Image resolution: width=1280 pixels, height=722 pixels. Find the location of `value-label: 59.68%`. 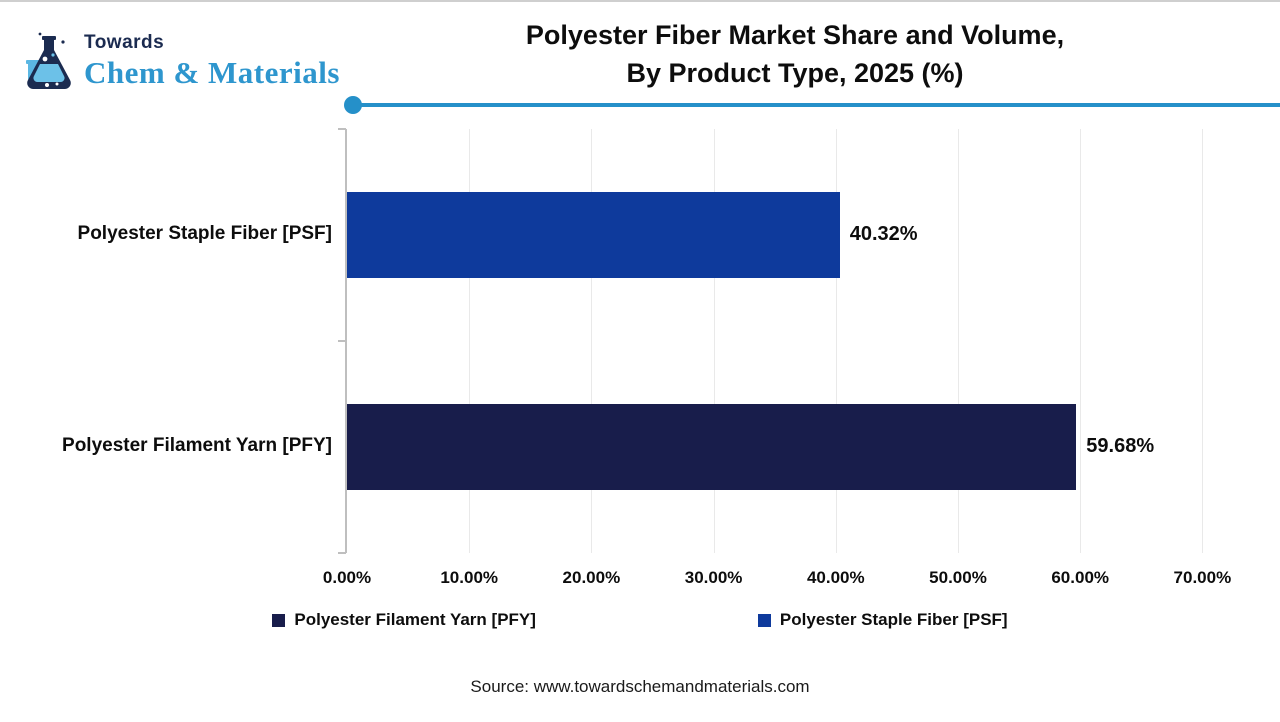

value-label: 59.68% is located at coordinates (1120, 446).